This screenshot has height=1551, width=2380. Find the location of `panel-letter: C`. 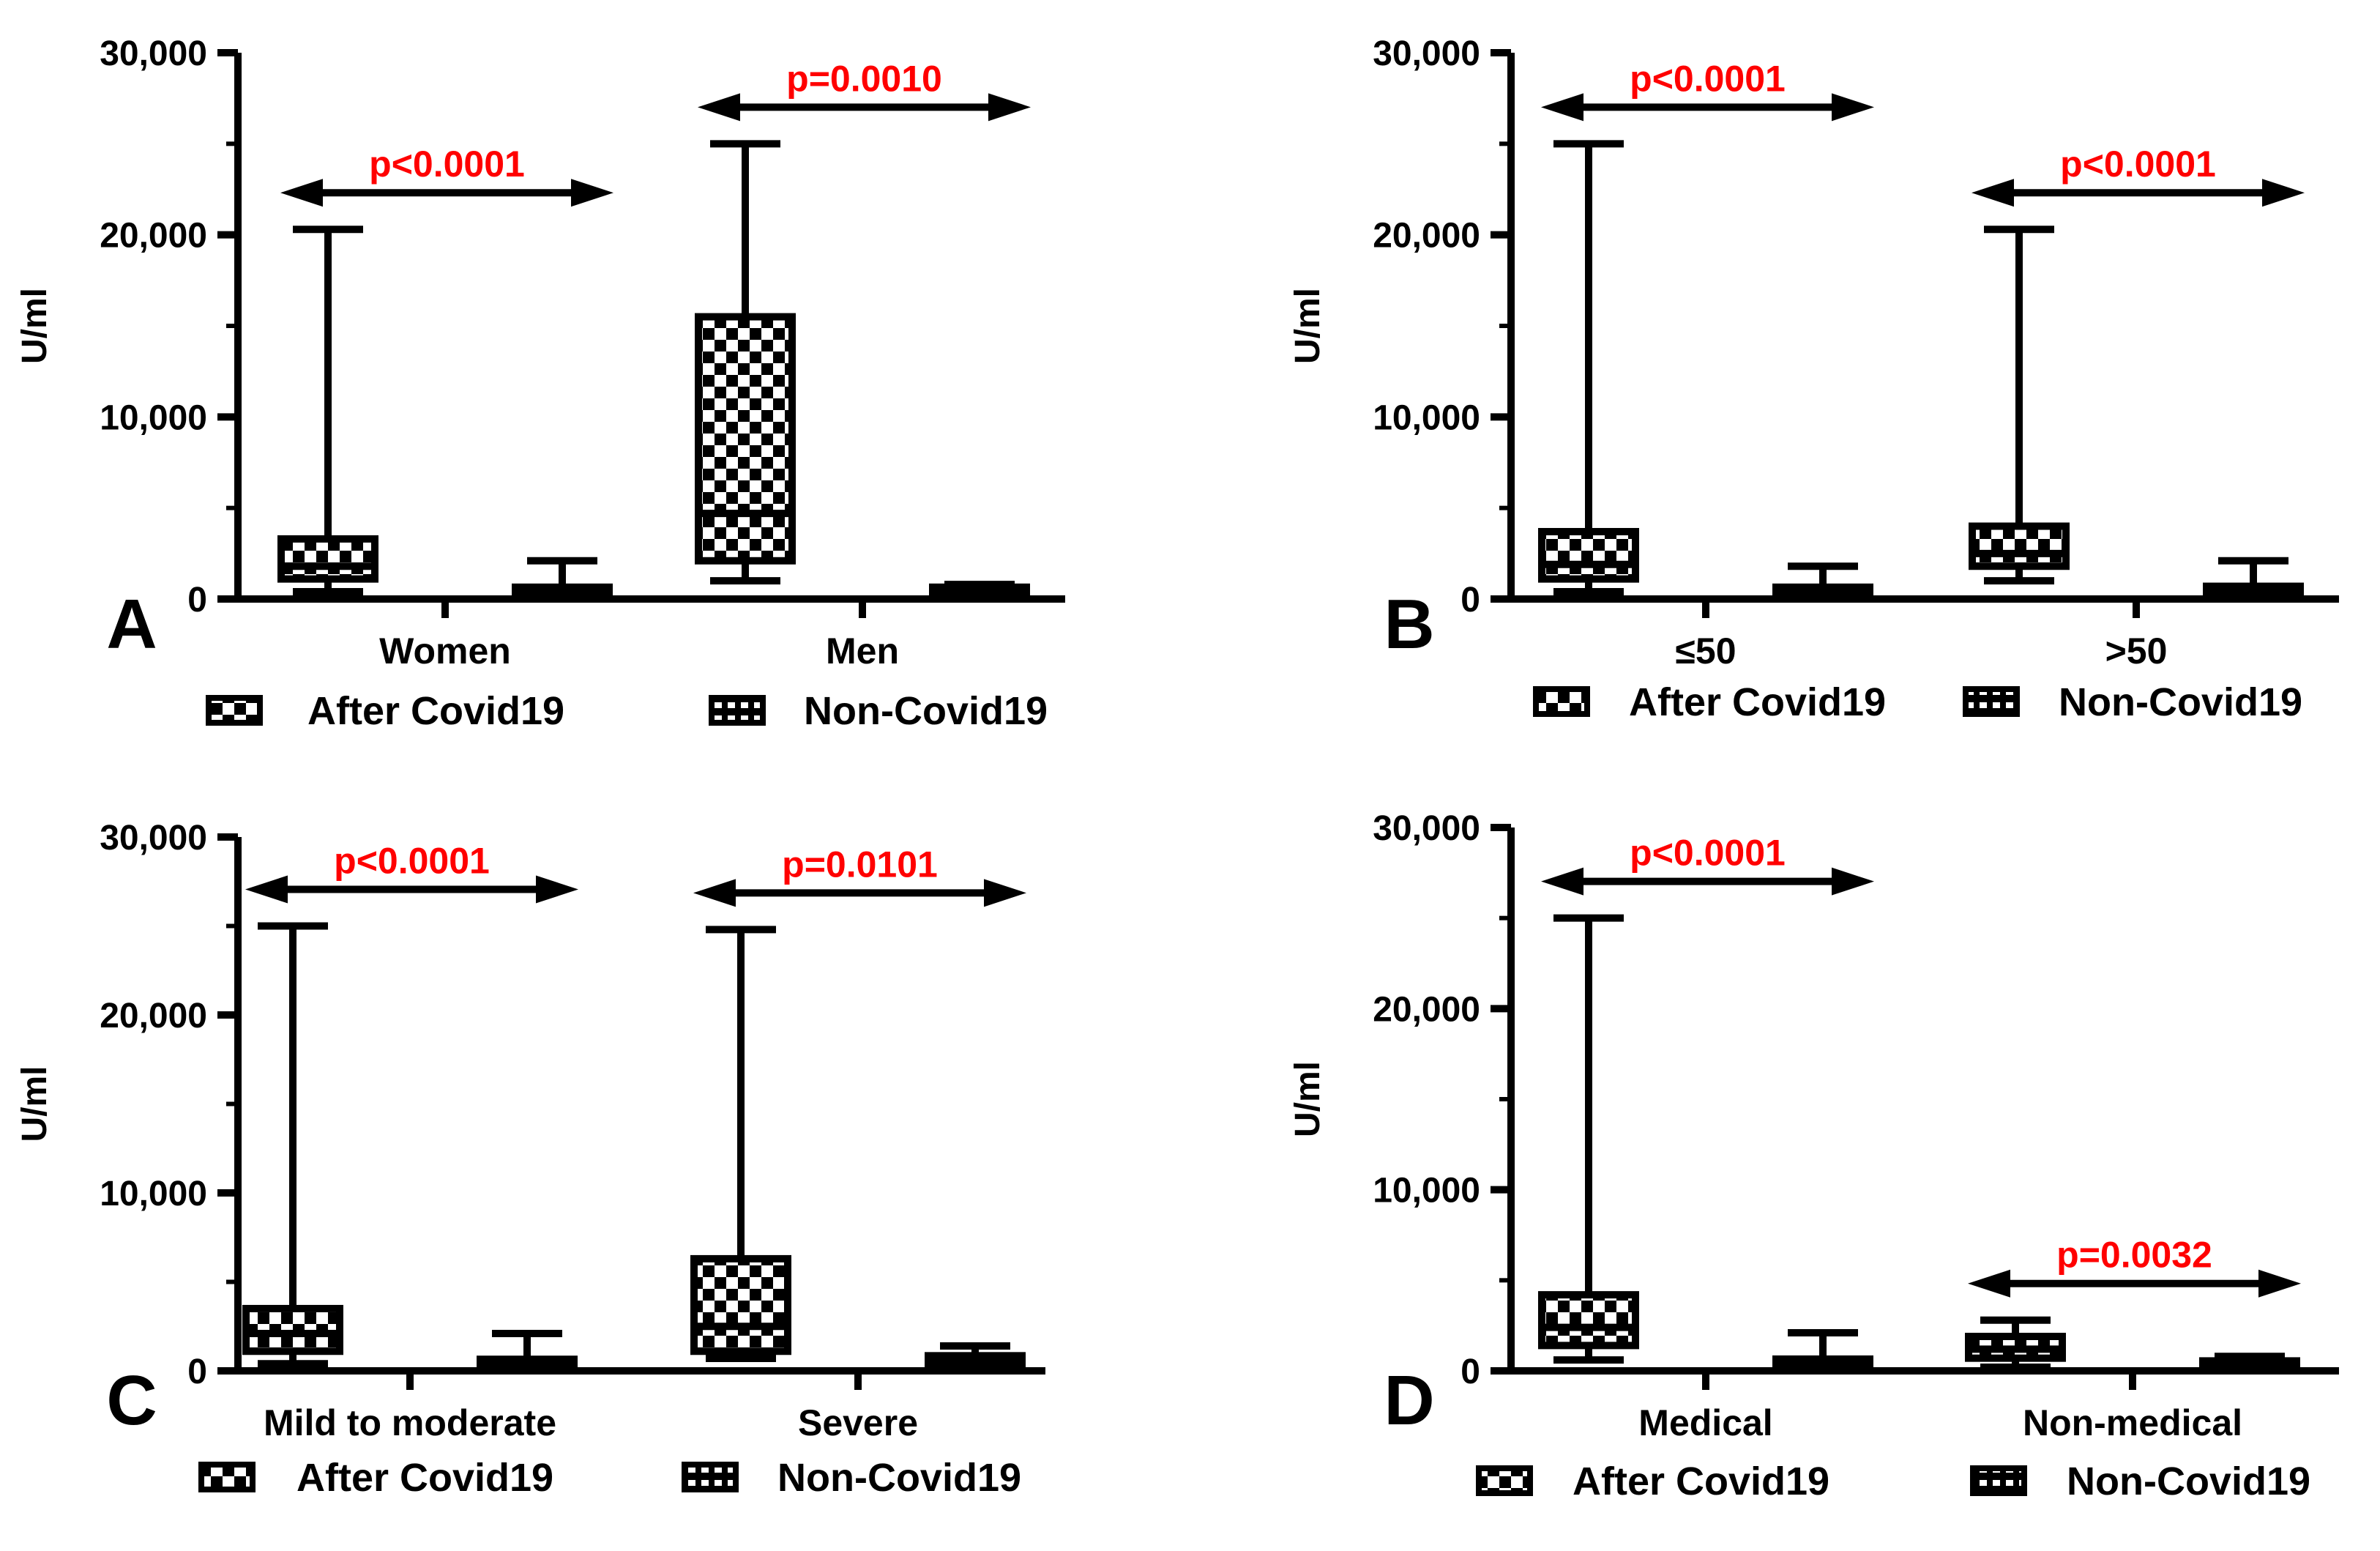

panel-letter: C is located at coordinates (131, 1400).